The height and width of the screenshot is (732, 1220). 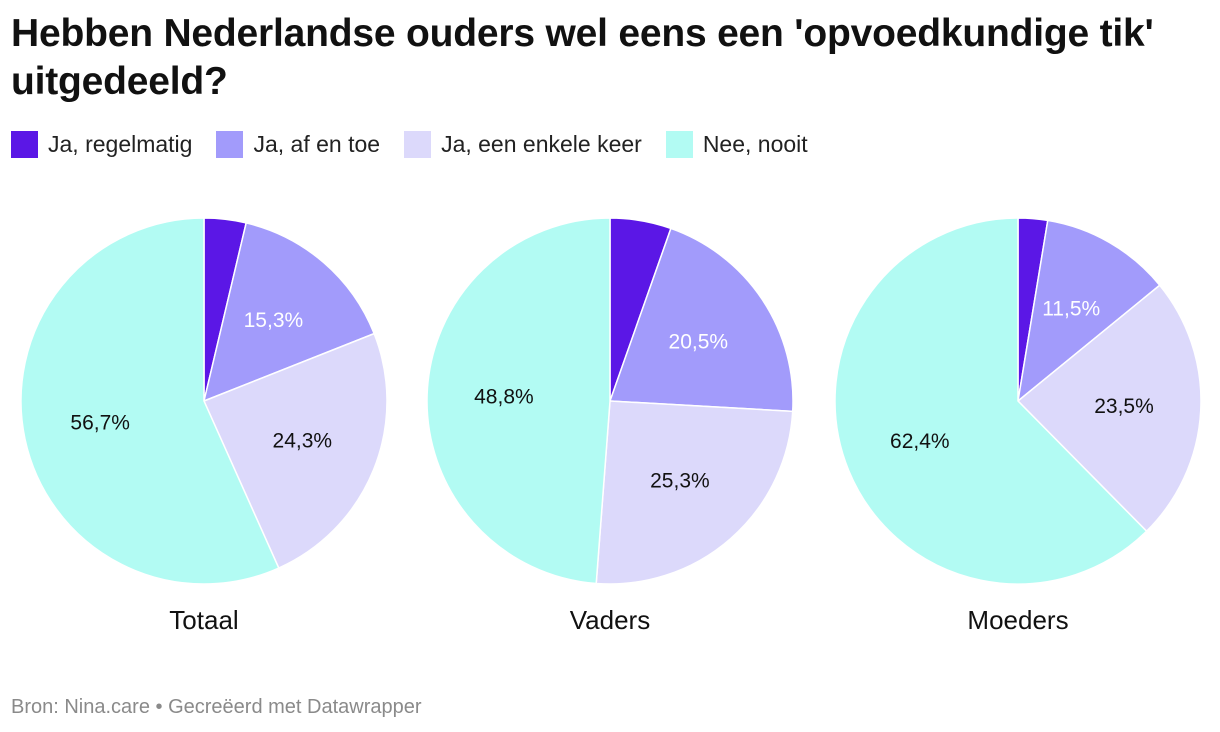 I want to click on slice-value-label: 15,3%, so click(x=274, y=320).